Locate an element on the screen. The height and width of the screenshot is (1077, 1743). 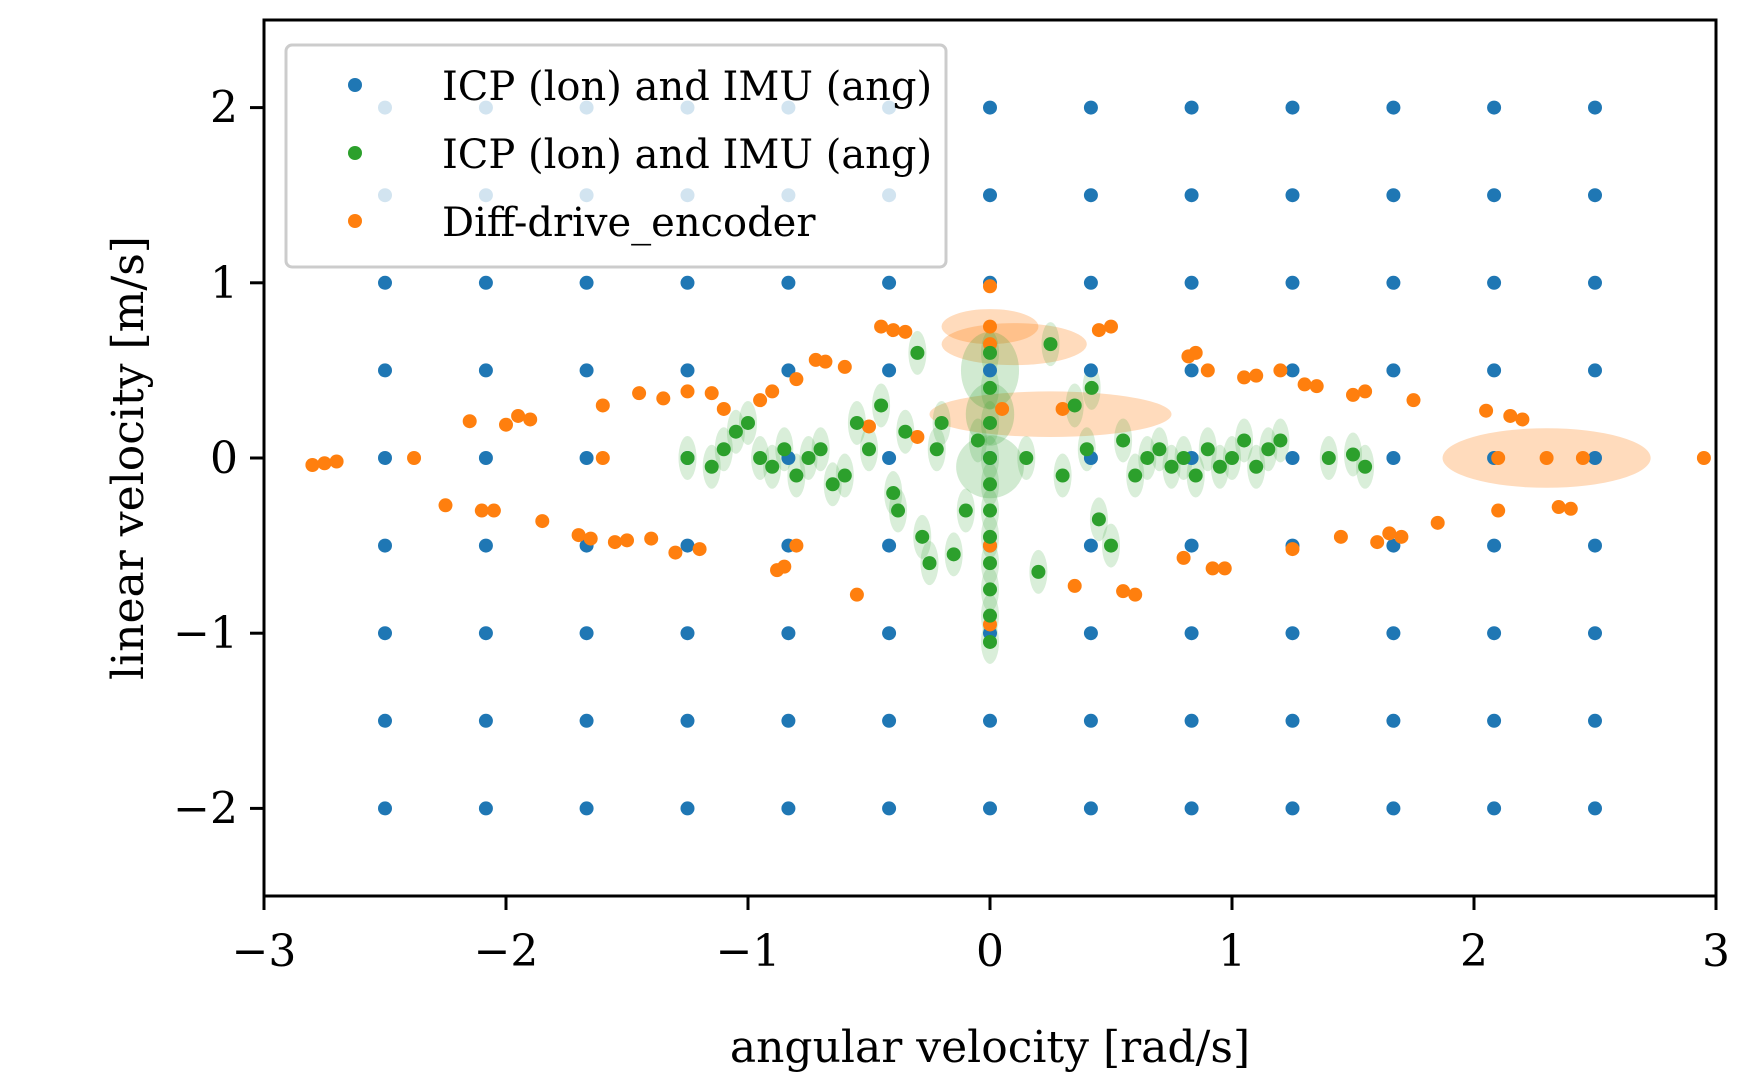
x-tick-label: 2 is located at coordinates (1474, 951).